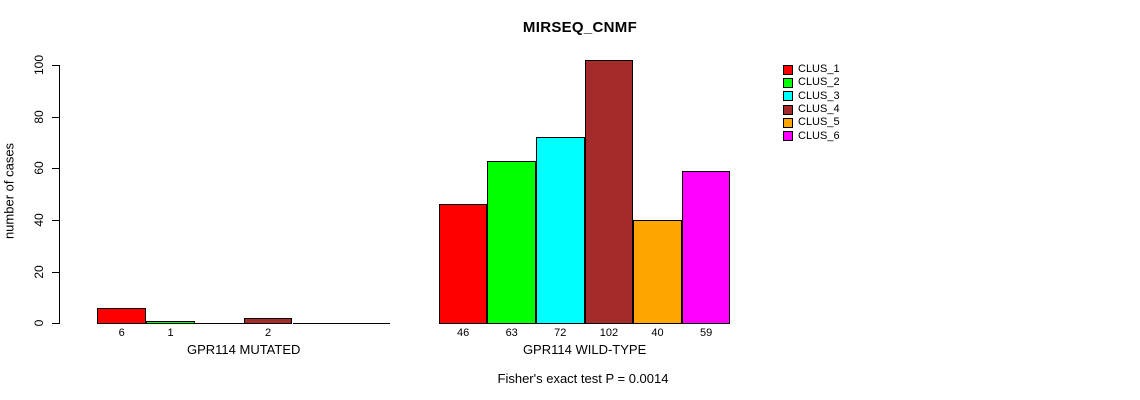 The width and height of the screenshot is (1140, 400). Describe the element at coordinates (819, 95) in the screenshot. I see `legend-item-label: CLUS_3` at that location.